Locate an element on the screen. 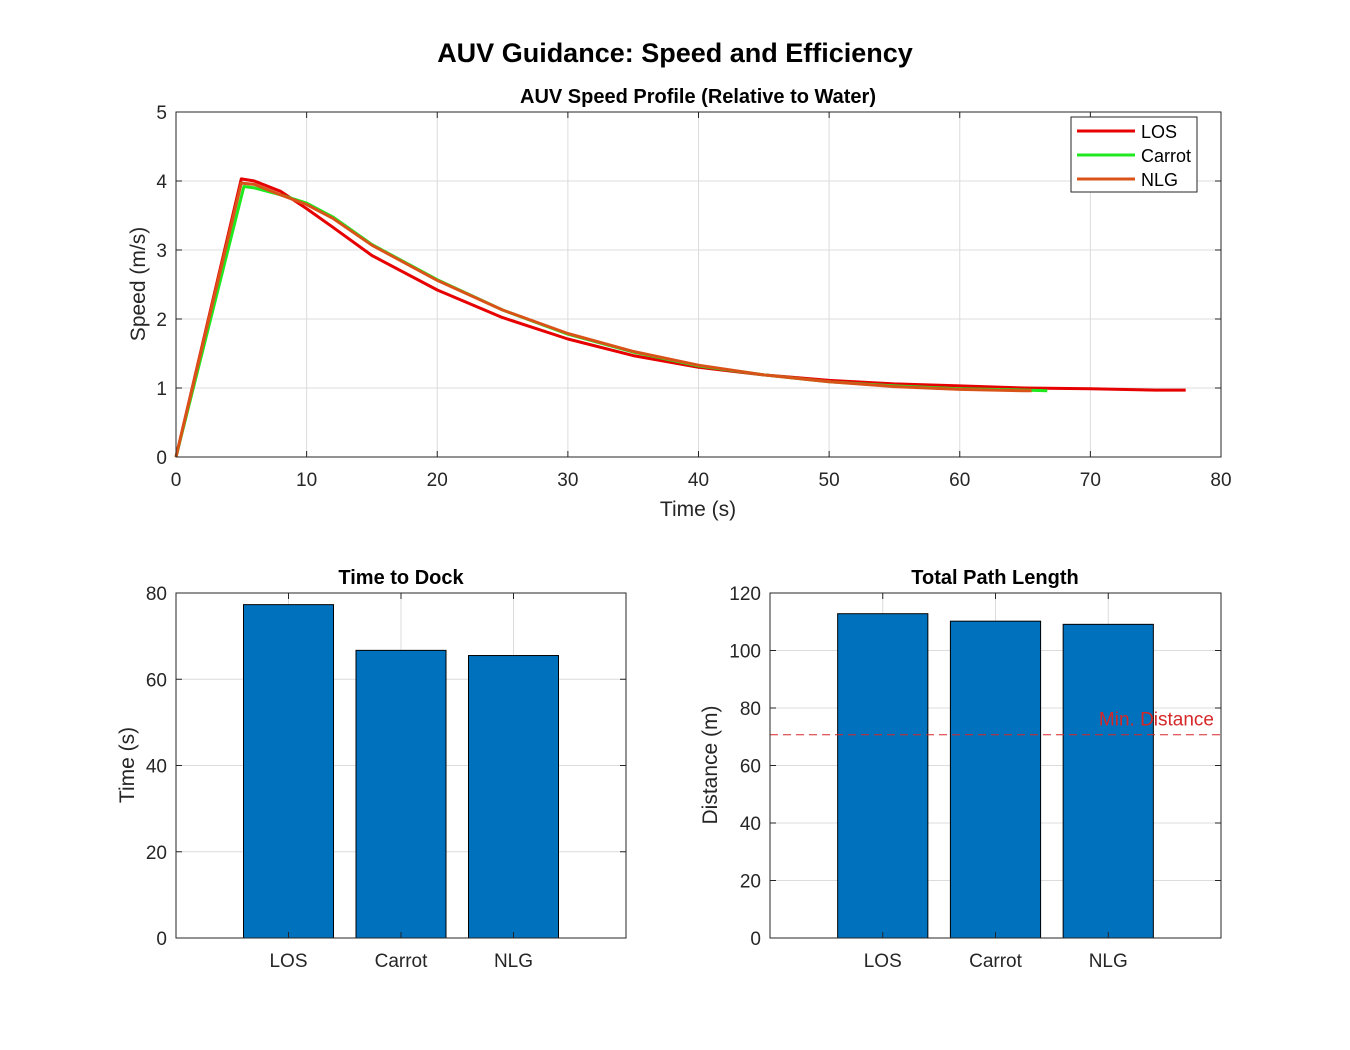 The image size is (1350, 1050). y-tick-label: 1 is located at coordinates (161, 389).